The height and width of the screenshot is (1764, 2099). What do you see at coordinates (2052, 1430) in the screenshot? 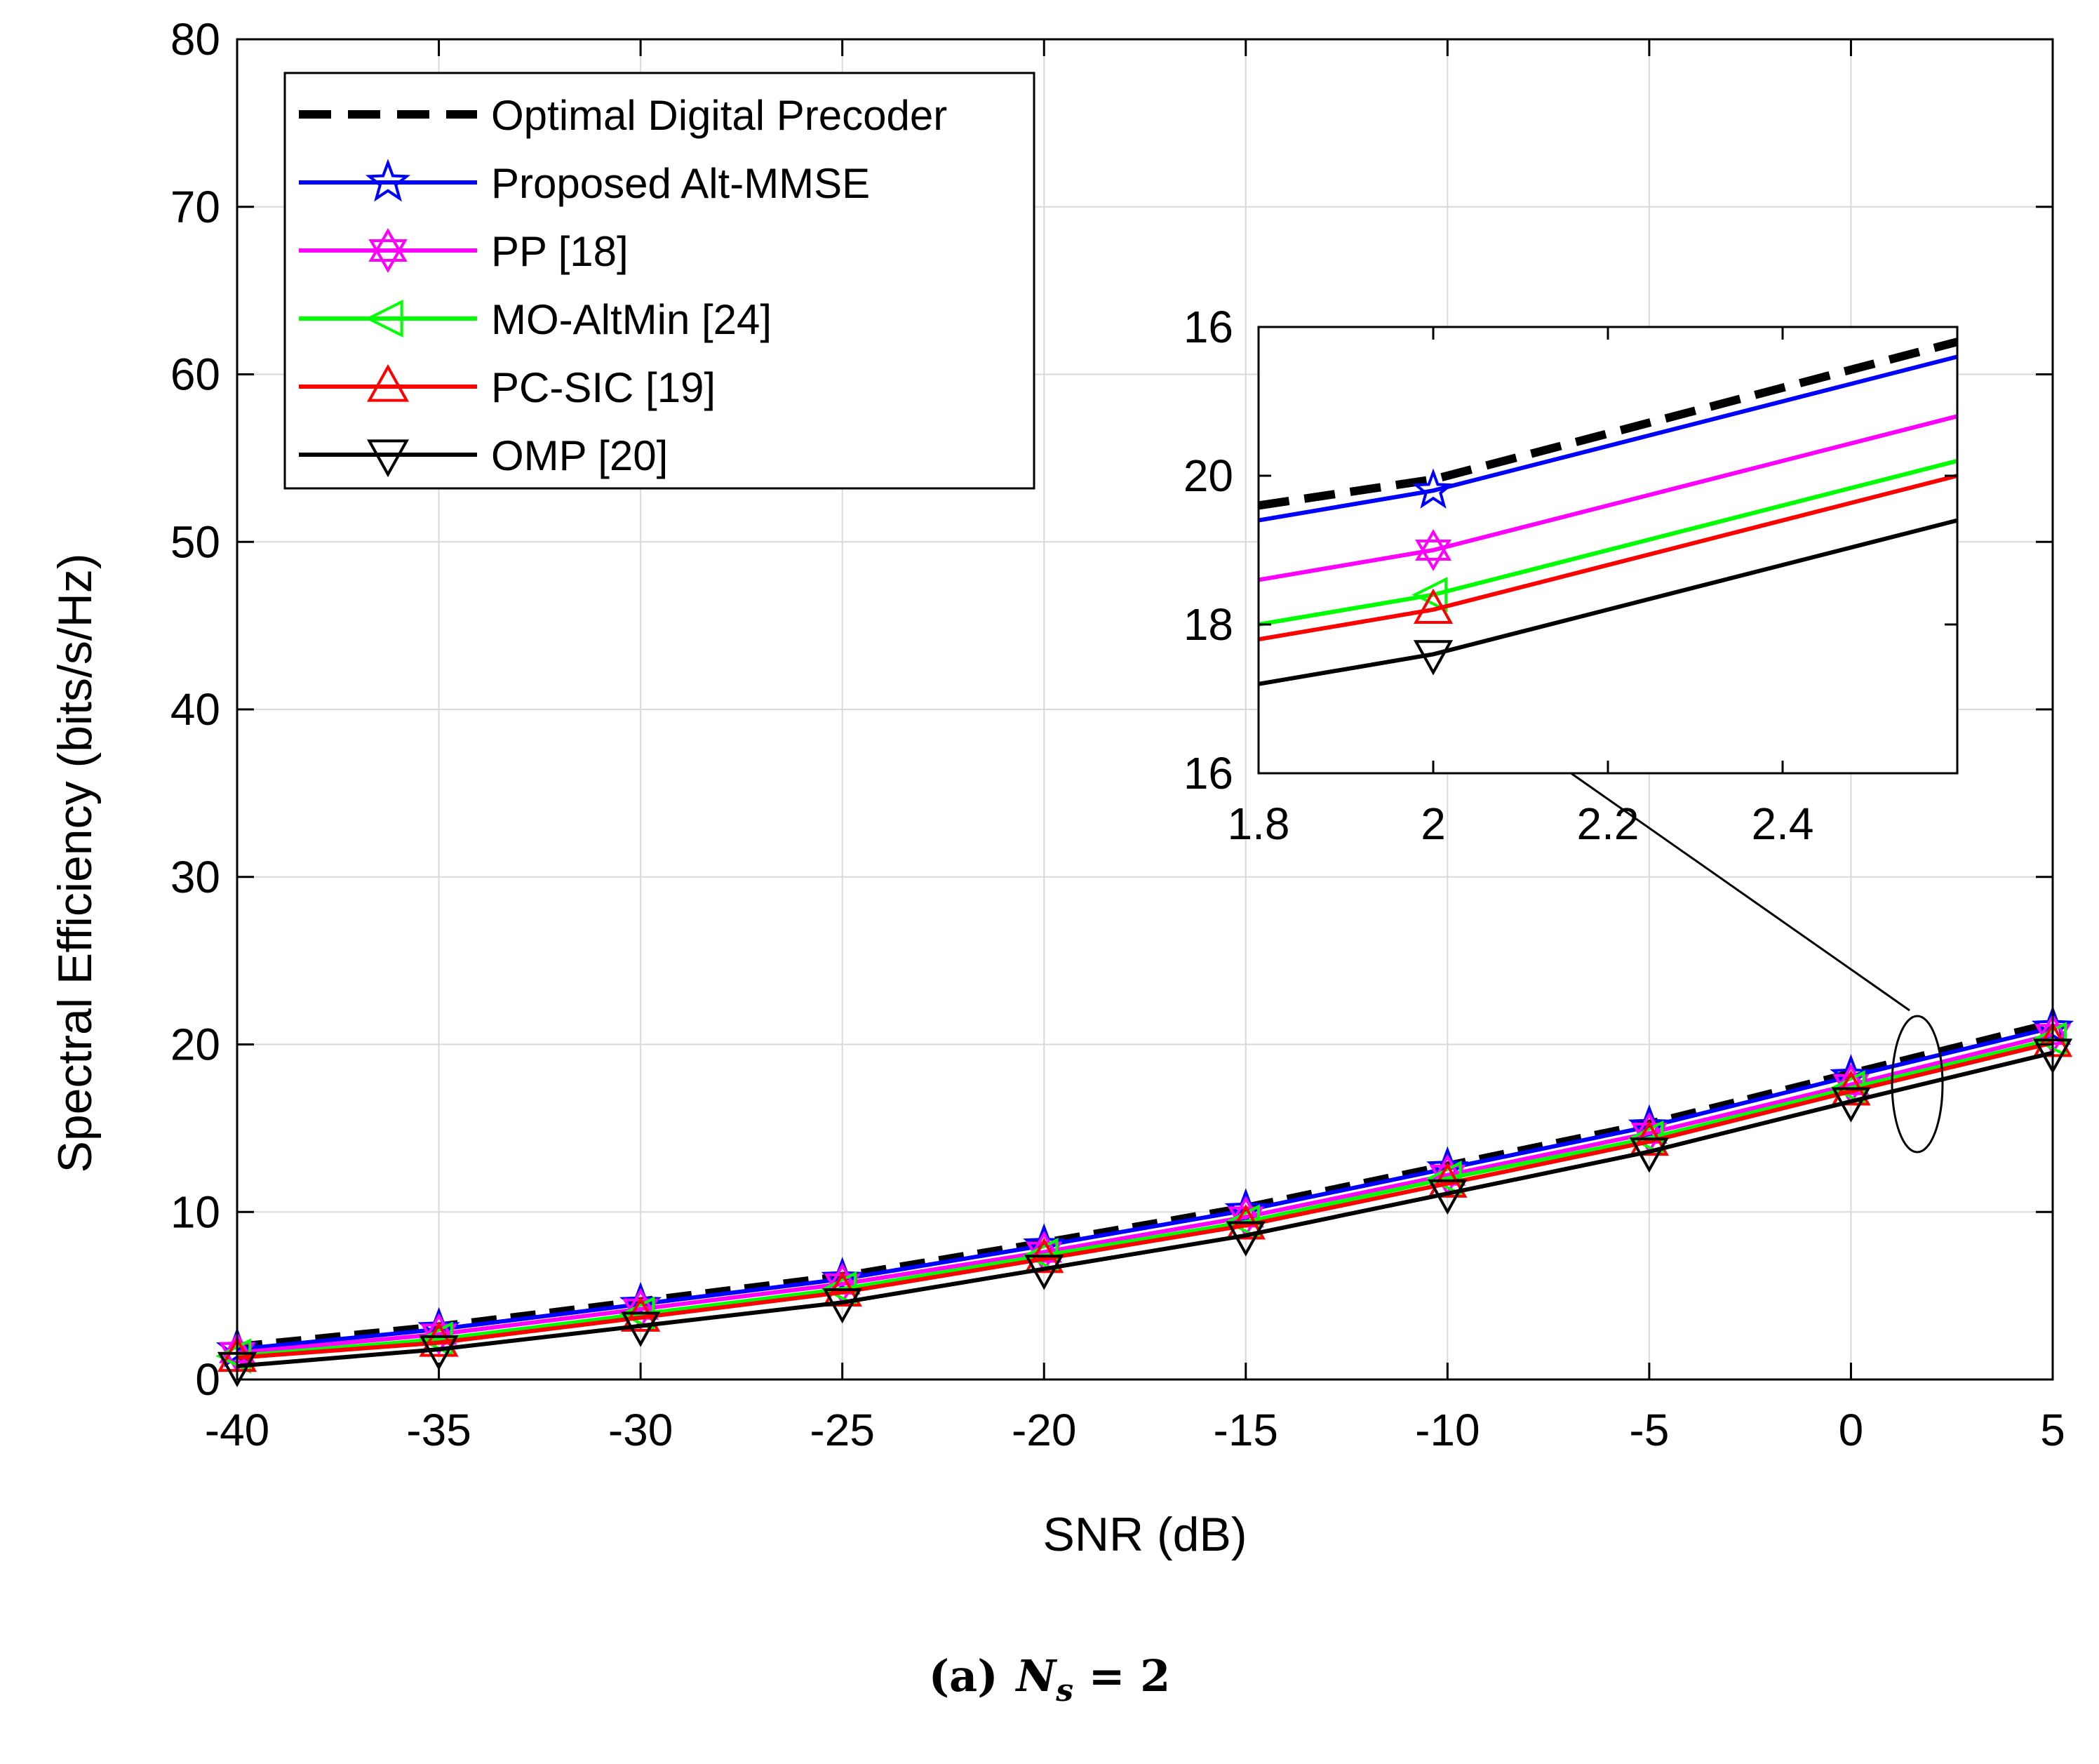
I see `x-tick-label: 5` at bounding box center [2052, 1430].